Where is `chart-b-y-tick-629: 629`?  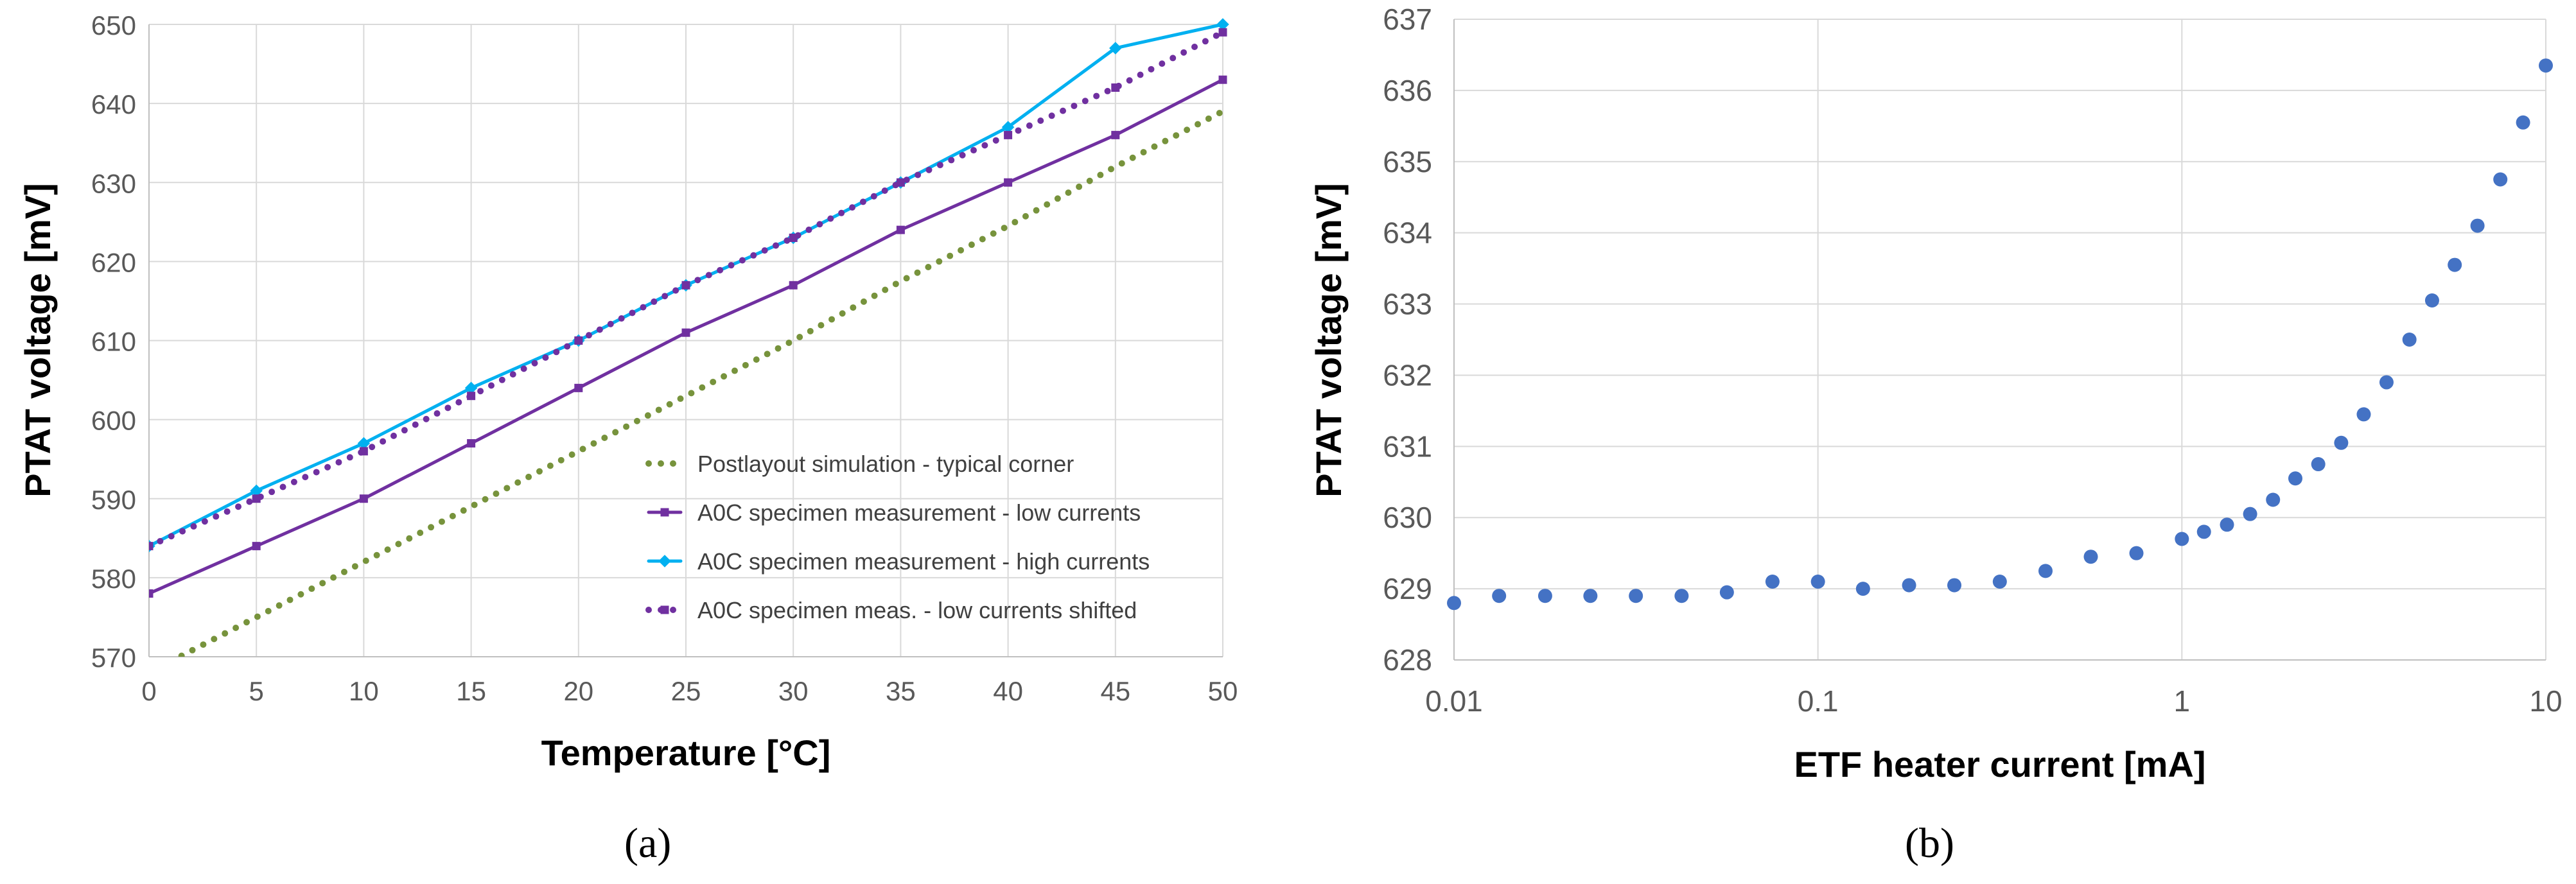
chart-b-y-tick-629: 629 is located at coordinates (1407, 588).